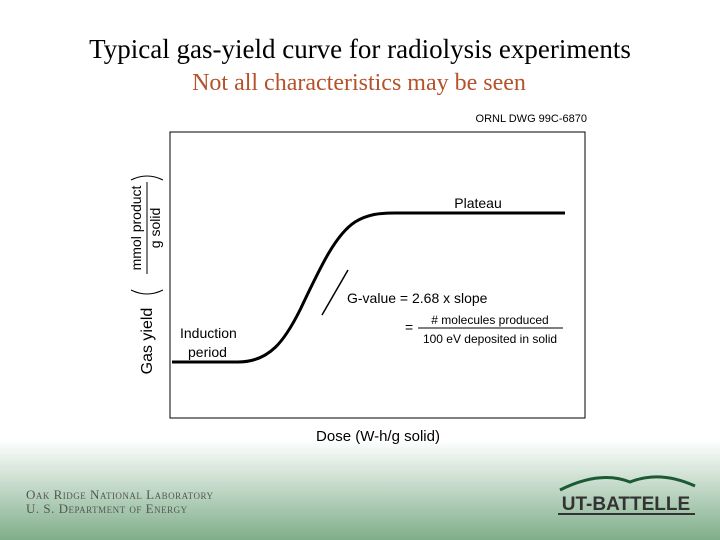  I want to click on slope-line, so click(335, 292).